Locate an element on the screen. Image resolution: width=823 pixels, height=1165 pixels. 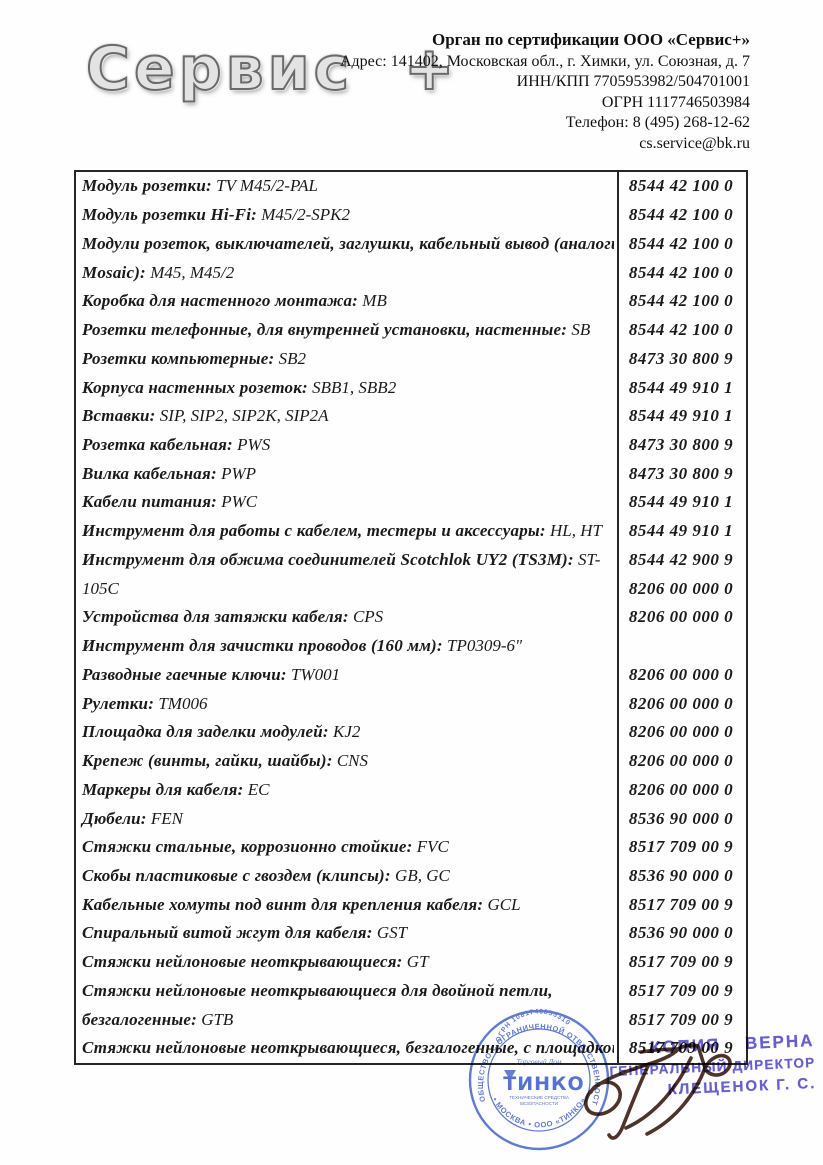
header-org-name: Орган по сертификации ООО «Сервис+» is located at coordinates (590, 39).